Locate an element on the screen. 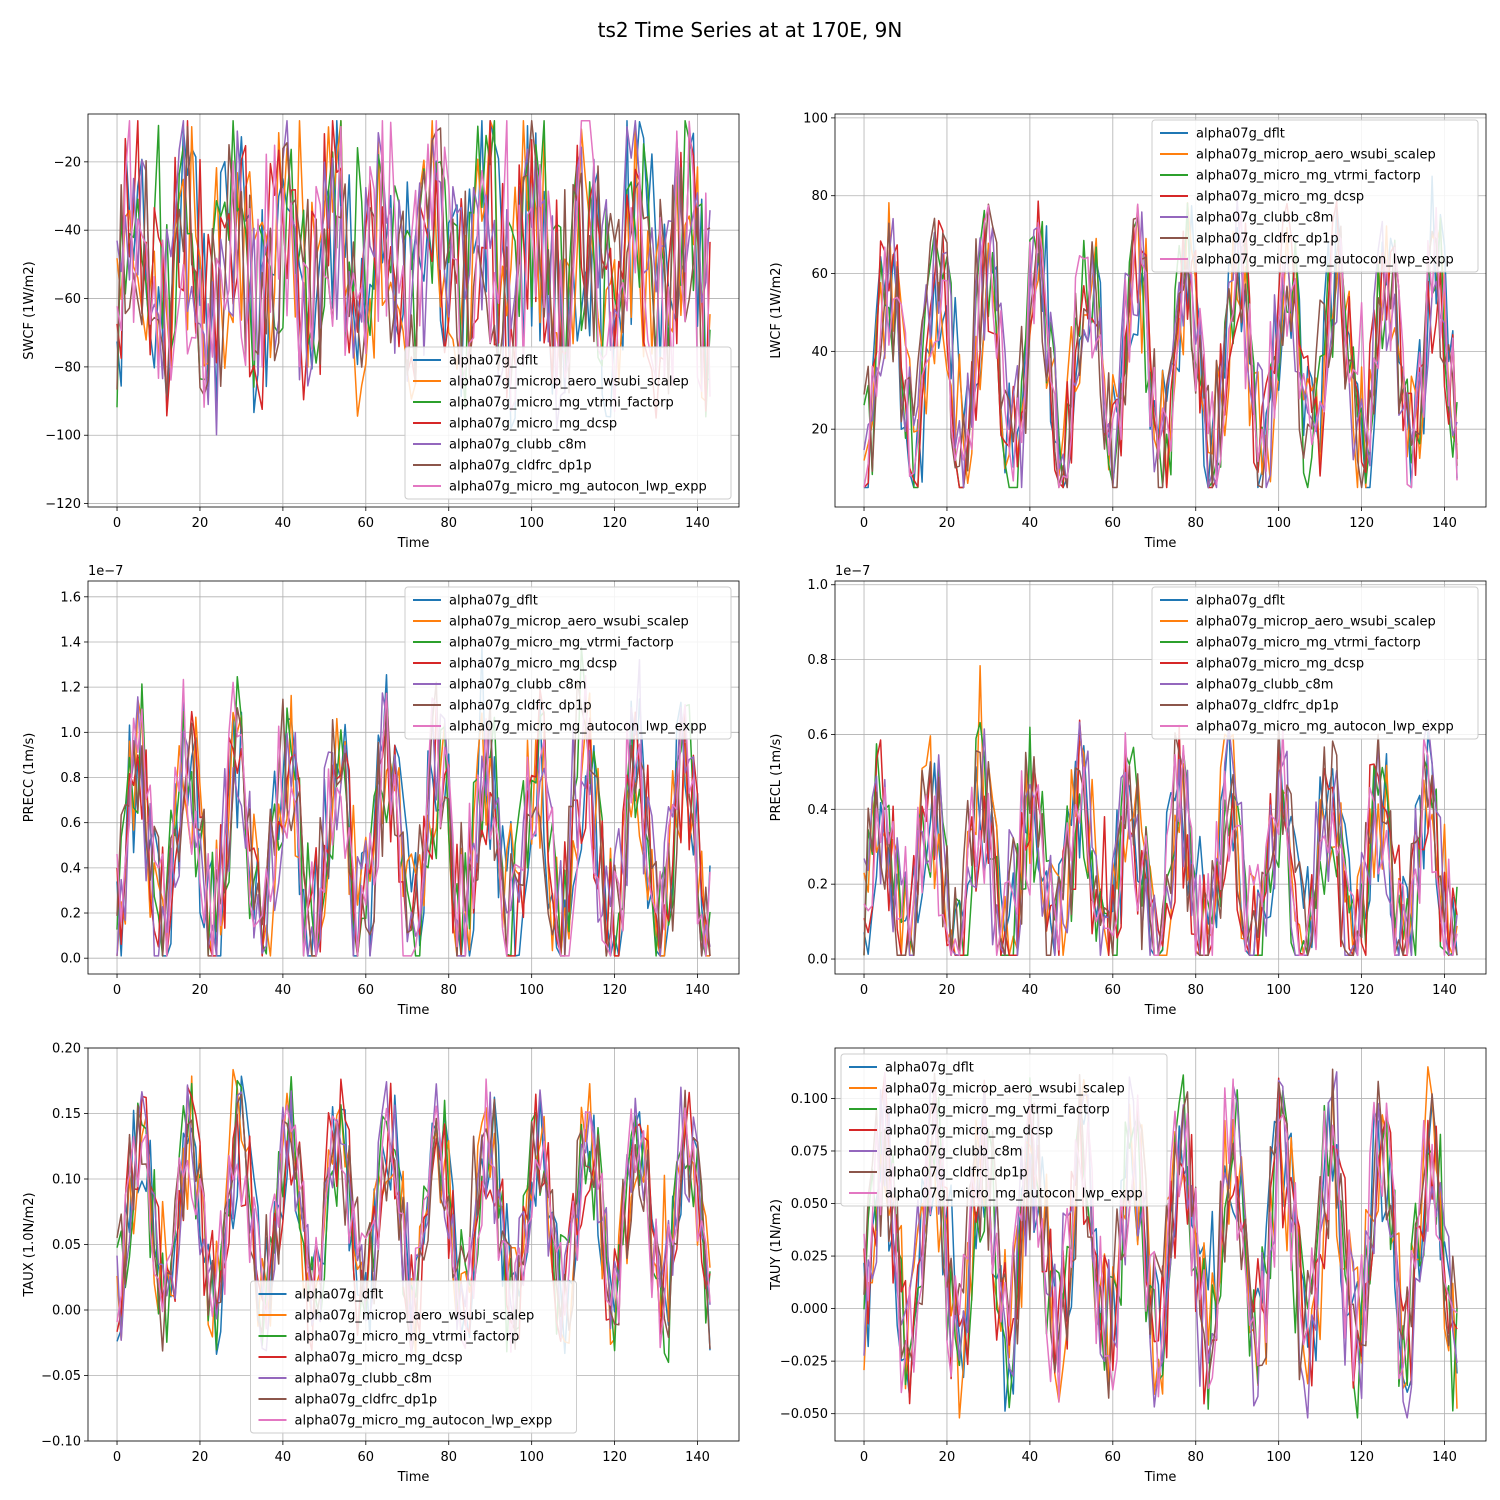 Image resolution: width=1500 pixels, height=1500 pixels. figure-title: ts2 Time Series at at 170E, 9N is located at coordinates (750, 30).